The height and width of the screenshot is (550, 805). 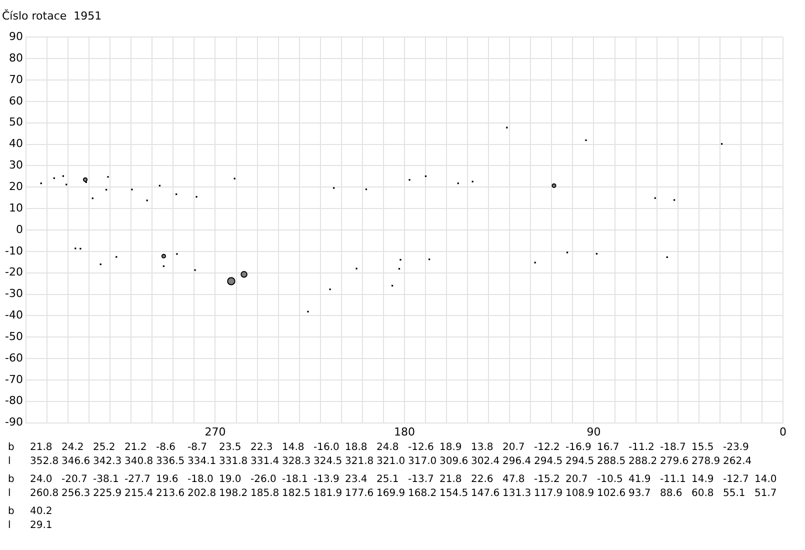 What do you see at coordinates (14, 272) in the screenshot?
I see `y-tick-label: -20` at bounding box center [14, 272].